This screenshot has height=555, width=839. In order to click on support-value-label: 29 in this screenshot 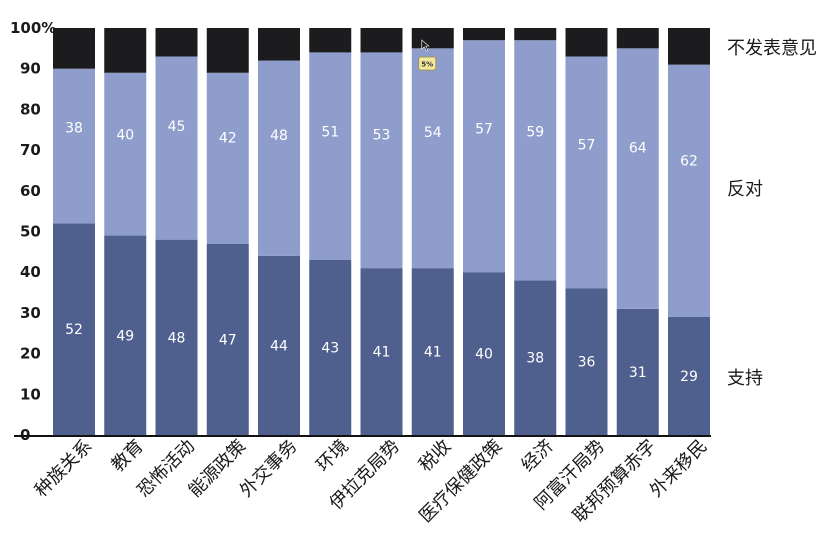, I will do `click(689, 377)`.